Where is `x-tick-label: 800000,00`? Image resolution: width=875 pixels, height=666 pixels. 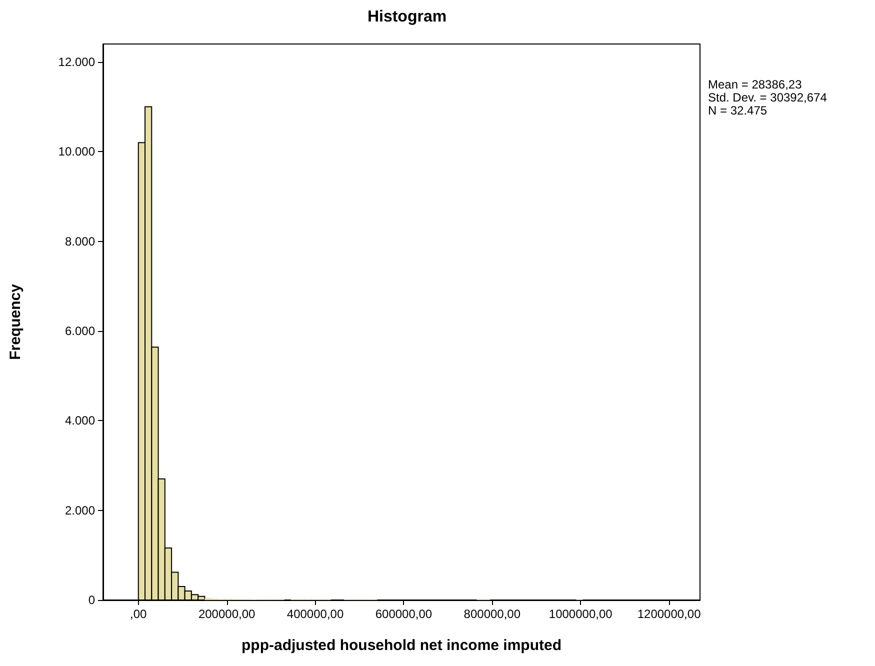 x-tick-label: 800000,00 is located at coordinates (492, 614).